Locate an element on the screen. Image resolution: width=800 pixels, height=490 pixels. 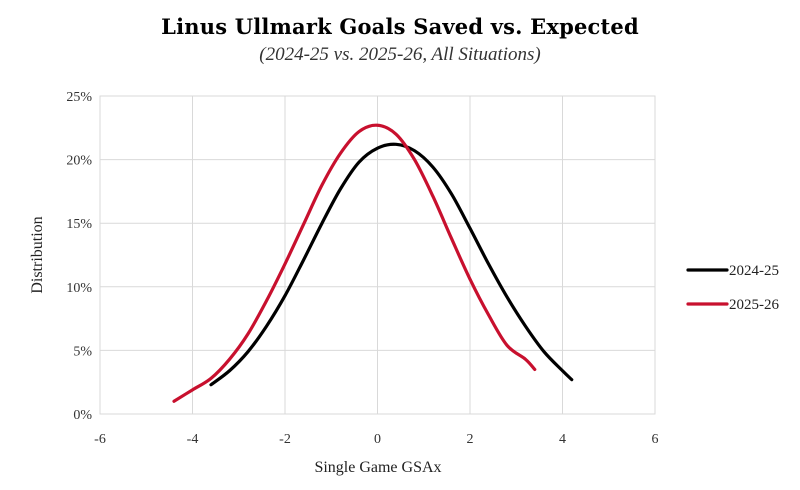
y-tick-label: 20% is located at coordinates (79, 161).